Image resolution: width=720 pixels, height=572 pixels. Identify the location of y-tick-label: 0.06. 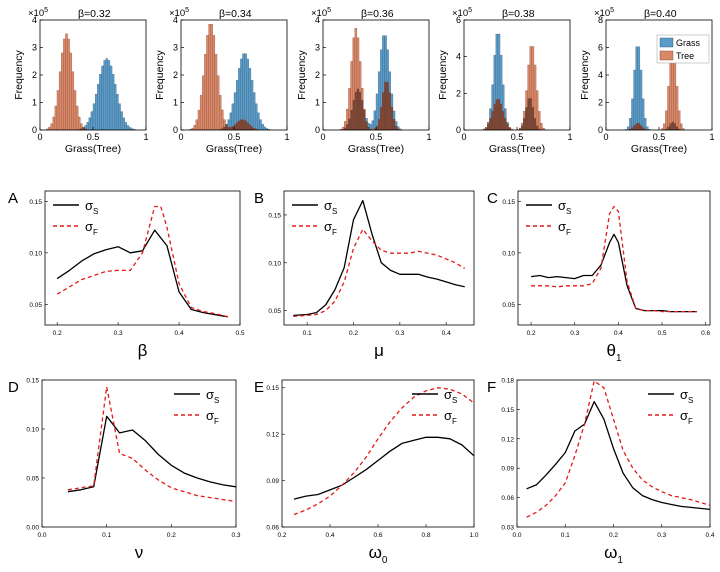
(507, 498).